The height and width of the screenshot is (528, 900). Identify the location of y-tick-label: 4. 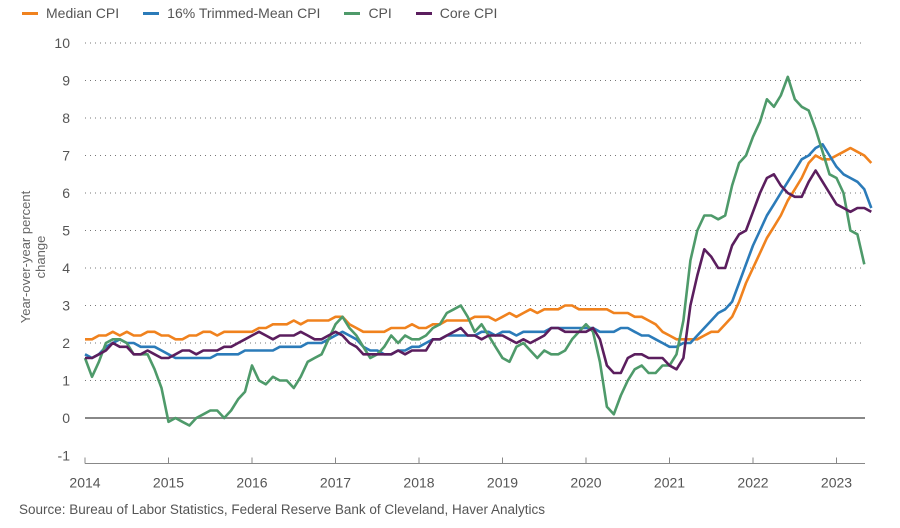
(66, 268).